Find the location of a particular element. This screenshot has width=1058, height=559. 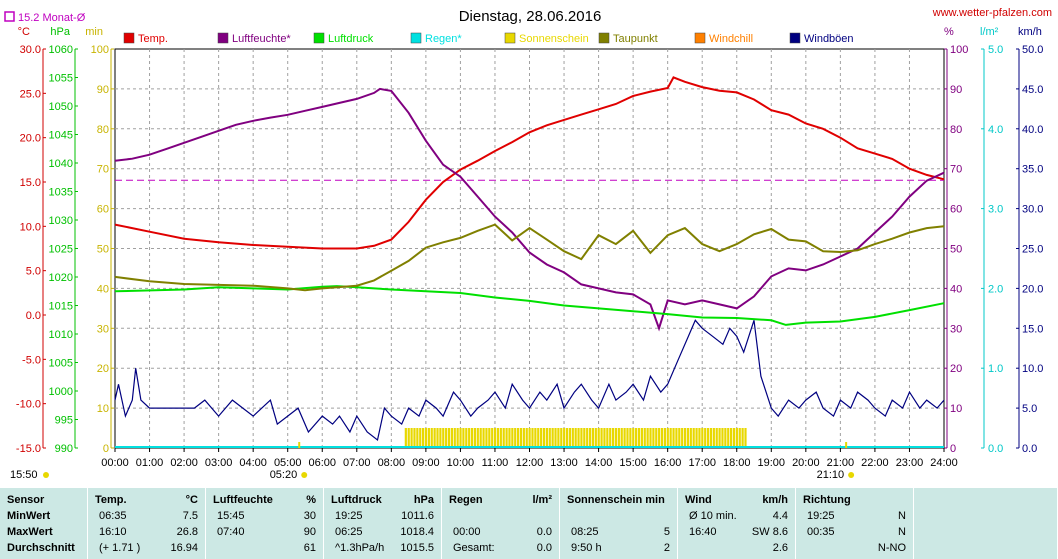

time-tick-label: 00:00 is located at coordinates (115, 463).